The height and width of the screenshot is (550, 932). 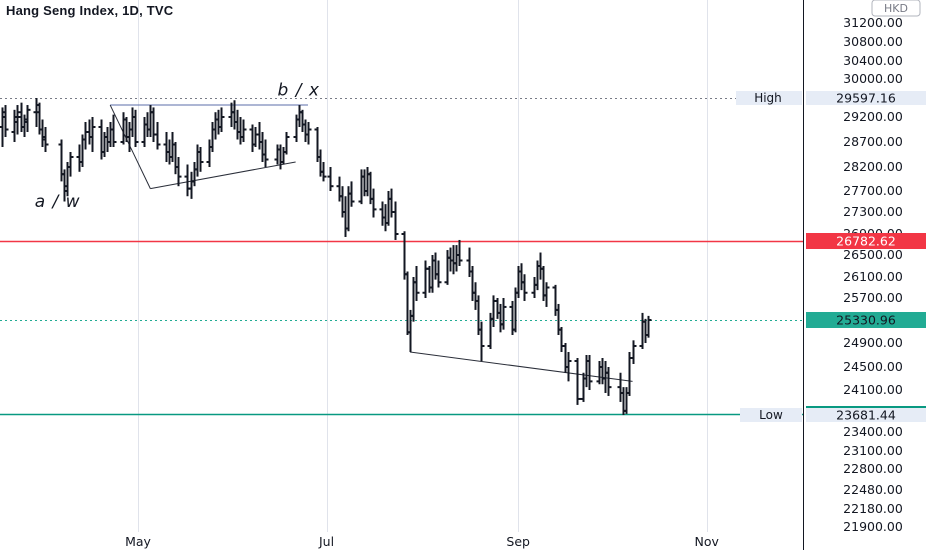 I want to click on label-value: 25330.96, so click(x=866, y=320).